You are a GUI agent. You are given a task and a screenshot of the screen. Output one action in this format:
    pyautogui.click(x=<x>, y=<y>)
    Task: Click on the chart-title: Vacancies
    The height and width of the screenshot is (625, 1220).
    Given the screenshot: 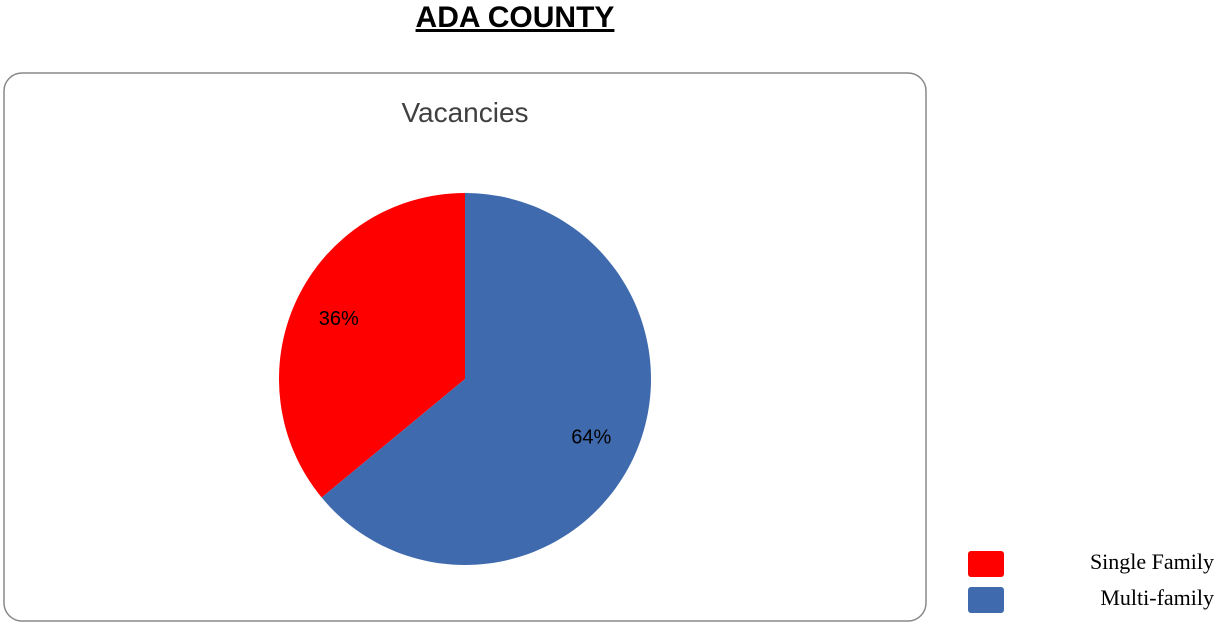 What is the action you would take?
    pyautogui.click(x=464, y=112)
    